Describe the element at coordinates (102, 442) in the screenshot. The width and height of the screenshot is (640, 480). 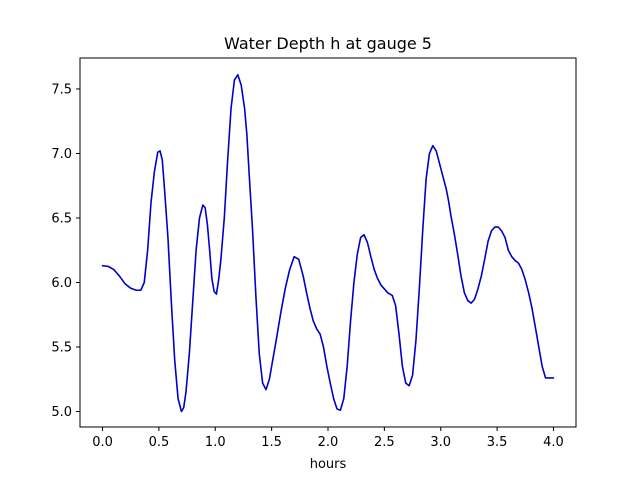
I see `x-tick-label: 0.0` at that location.